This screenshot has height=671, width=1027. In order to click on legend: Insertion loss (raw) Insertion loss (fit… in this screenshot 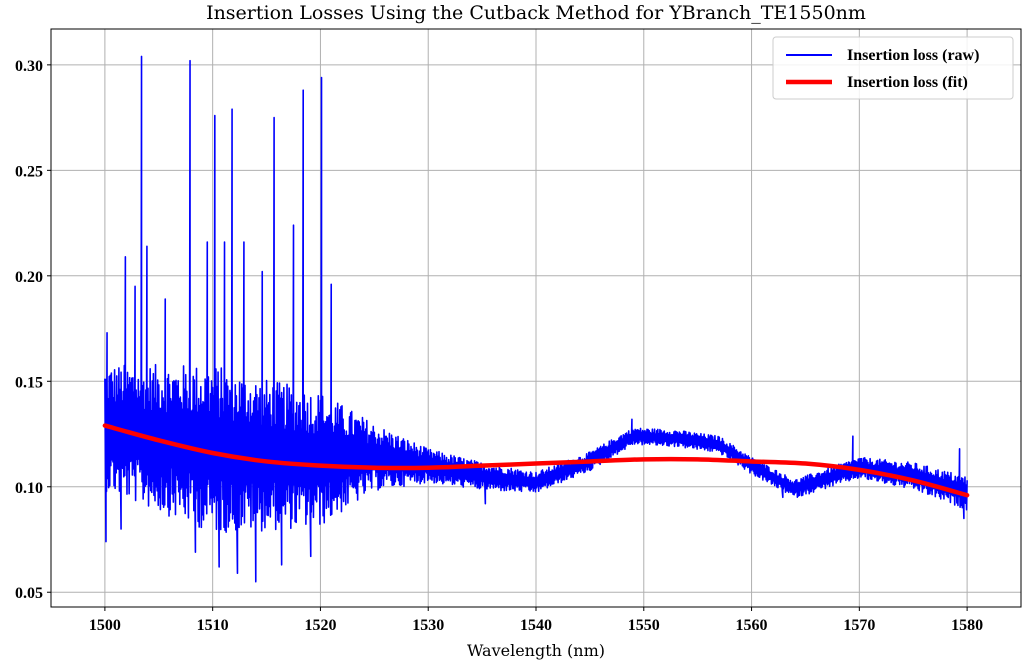, I will do `click(893, 68)`.